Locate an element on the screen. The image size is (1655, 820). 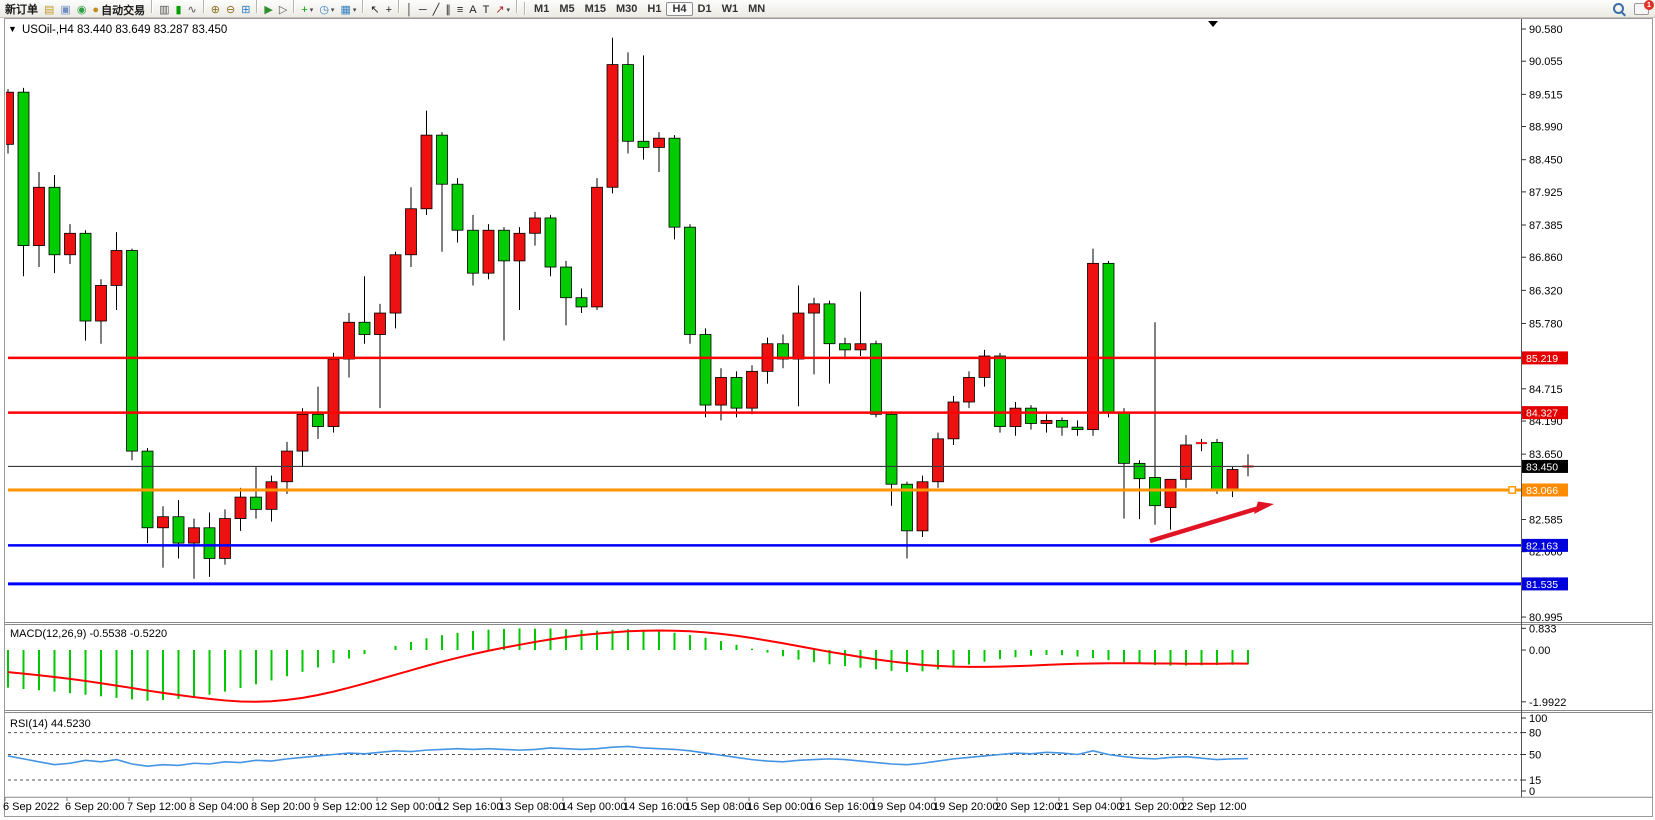
chart-shift-marker is located at coordinates (1213, 24).